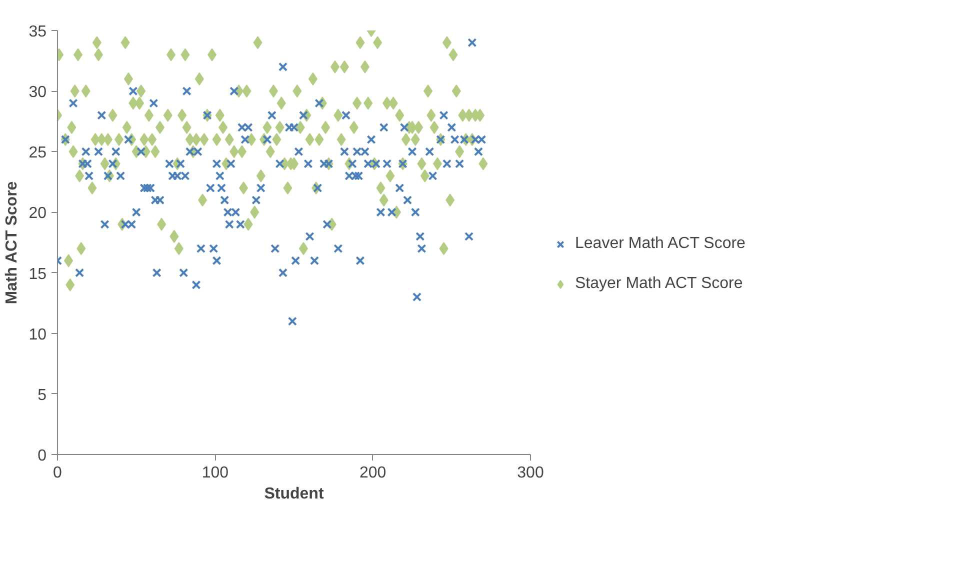 This screenshot has width=961, height=582. I want to click on legend-label: Leaver Math ACT Score, so click(660, 244).